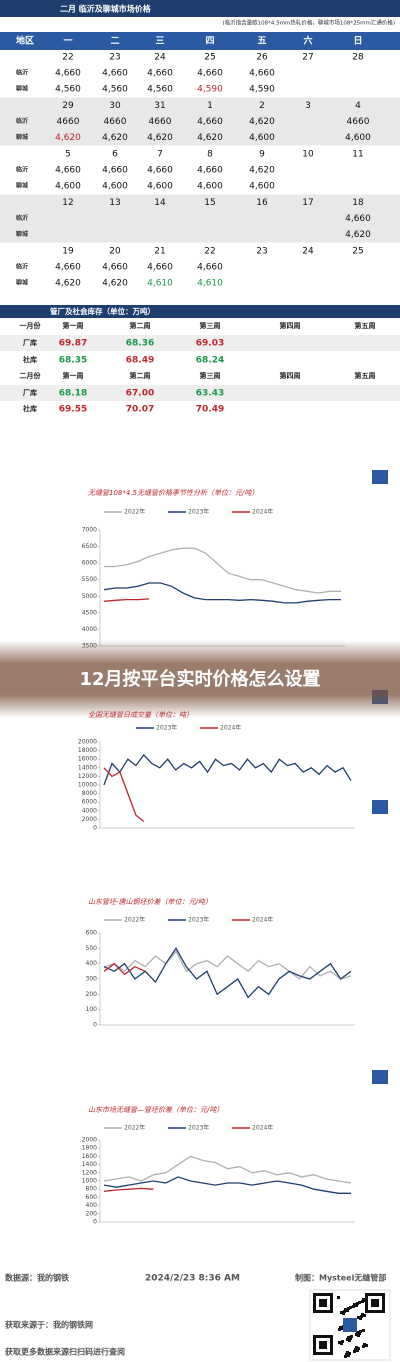  I want to click on date-cell: 20, so click(115, 252).